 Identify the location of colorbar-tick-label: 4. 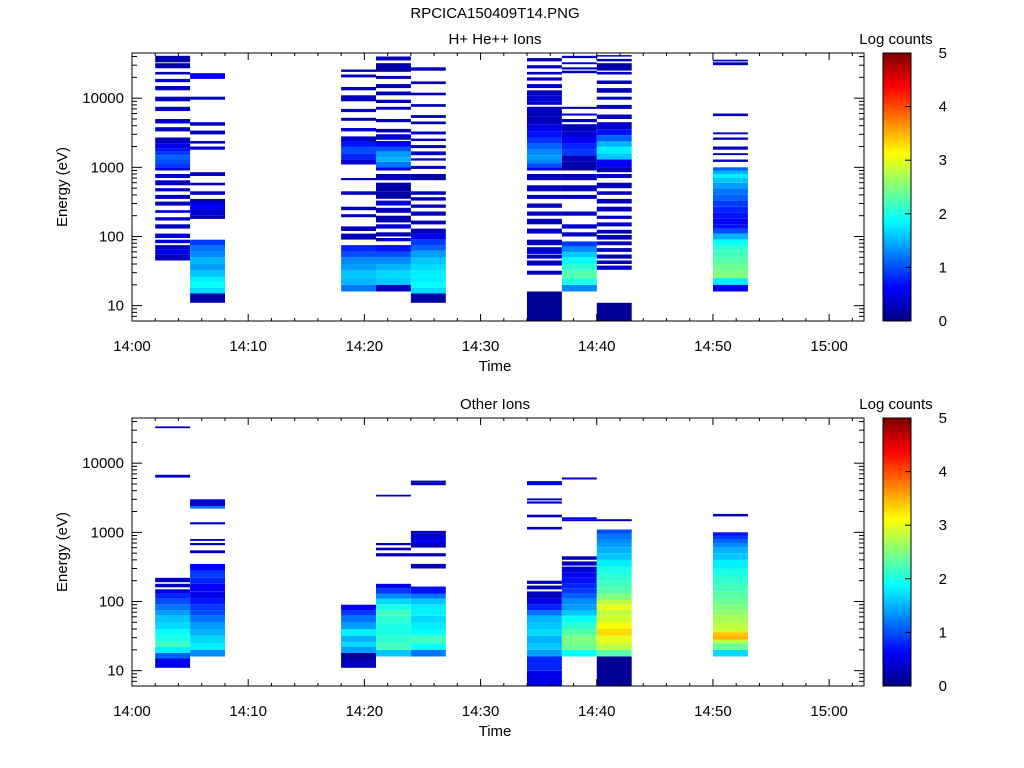
(943, 472).